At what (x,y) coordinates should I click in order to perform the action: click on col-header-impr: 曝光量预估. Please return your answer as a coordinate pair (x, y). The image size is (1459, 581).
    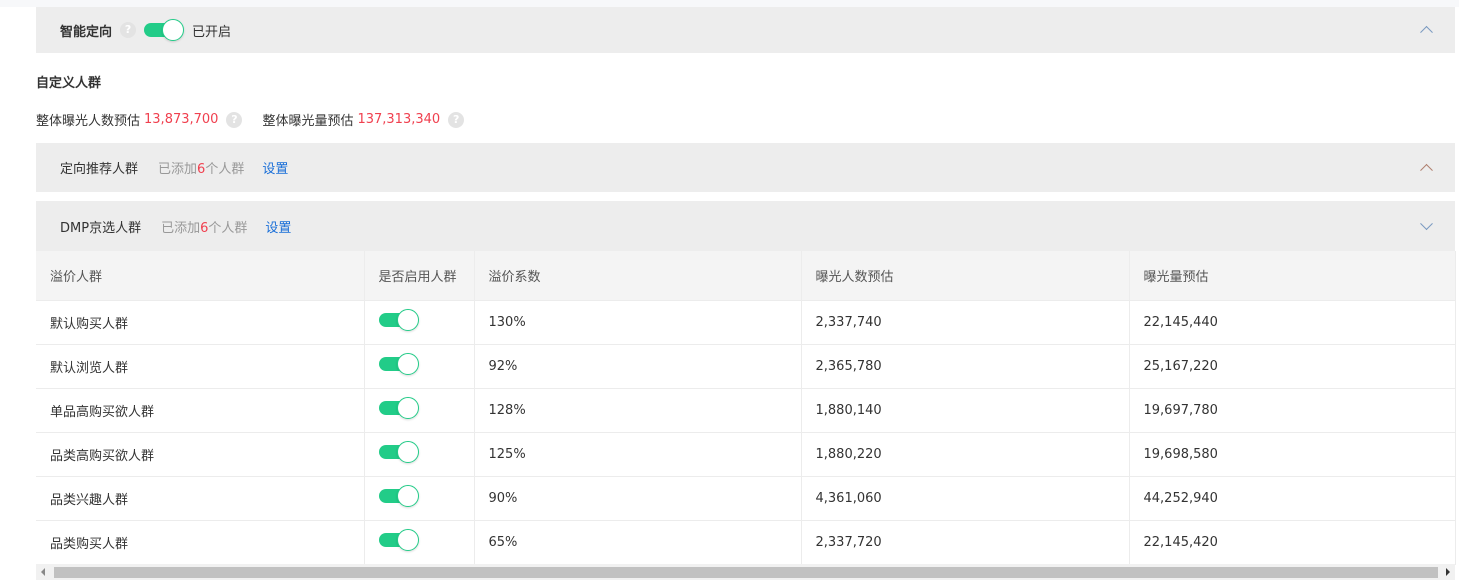
    Looking at the image, I should click on (1292, 276).